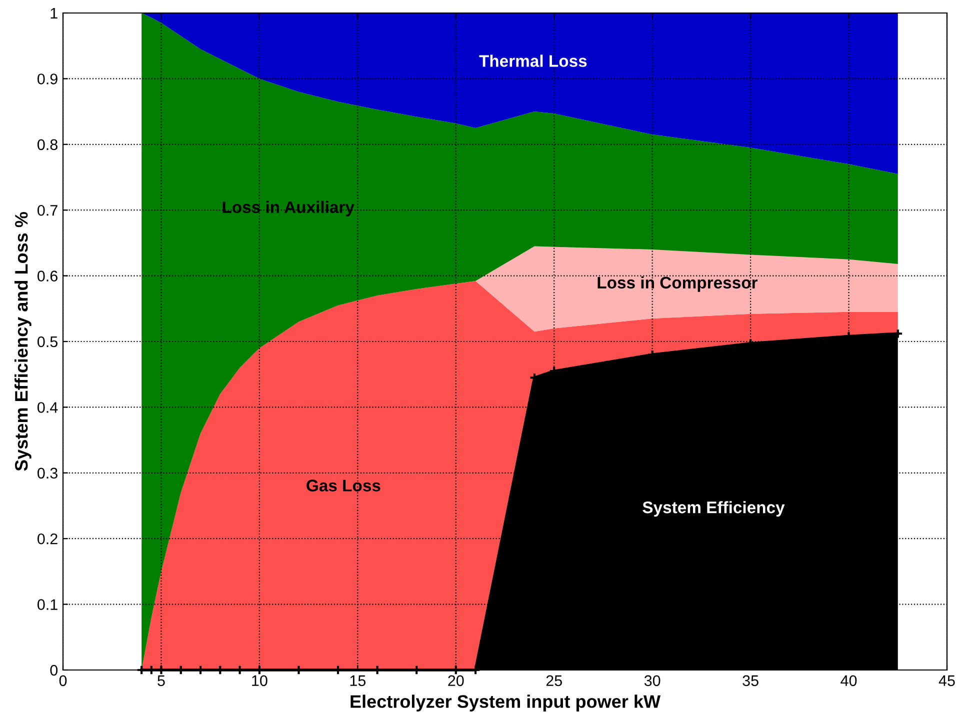 Image resolution: width=961 pixels, height=715 pixels. I want to click on y-tick-label: 0.3, so click(48, 473).